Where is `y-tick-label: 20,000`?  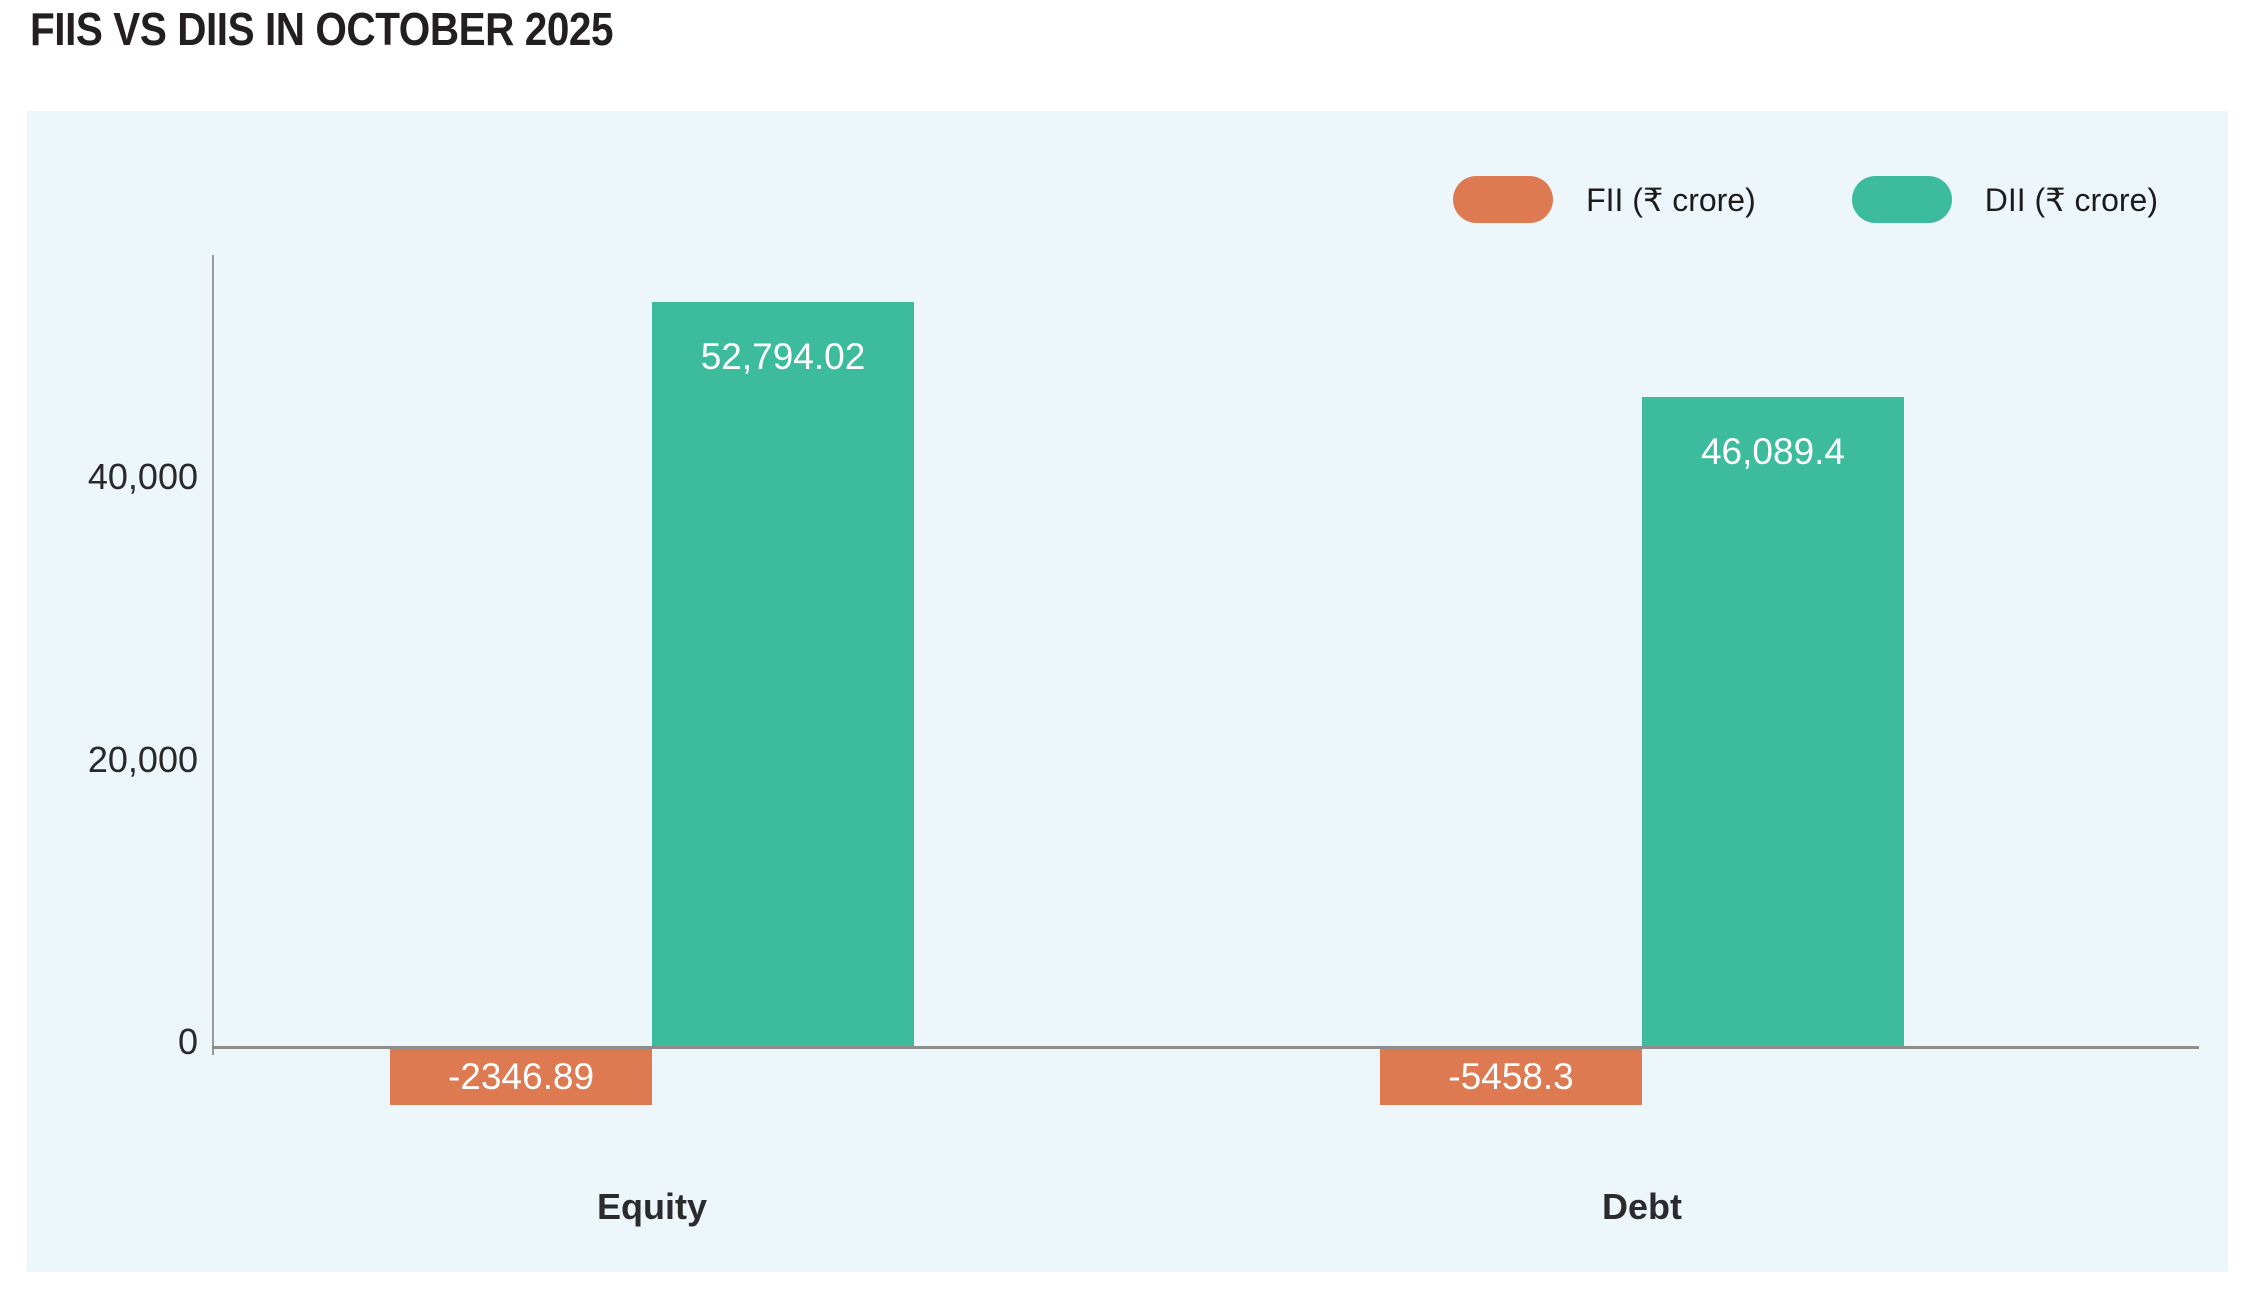 y-tick-label: 20,000 is located at coordinates (142, 759).